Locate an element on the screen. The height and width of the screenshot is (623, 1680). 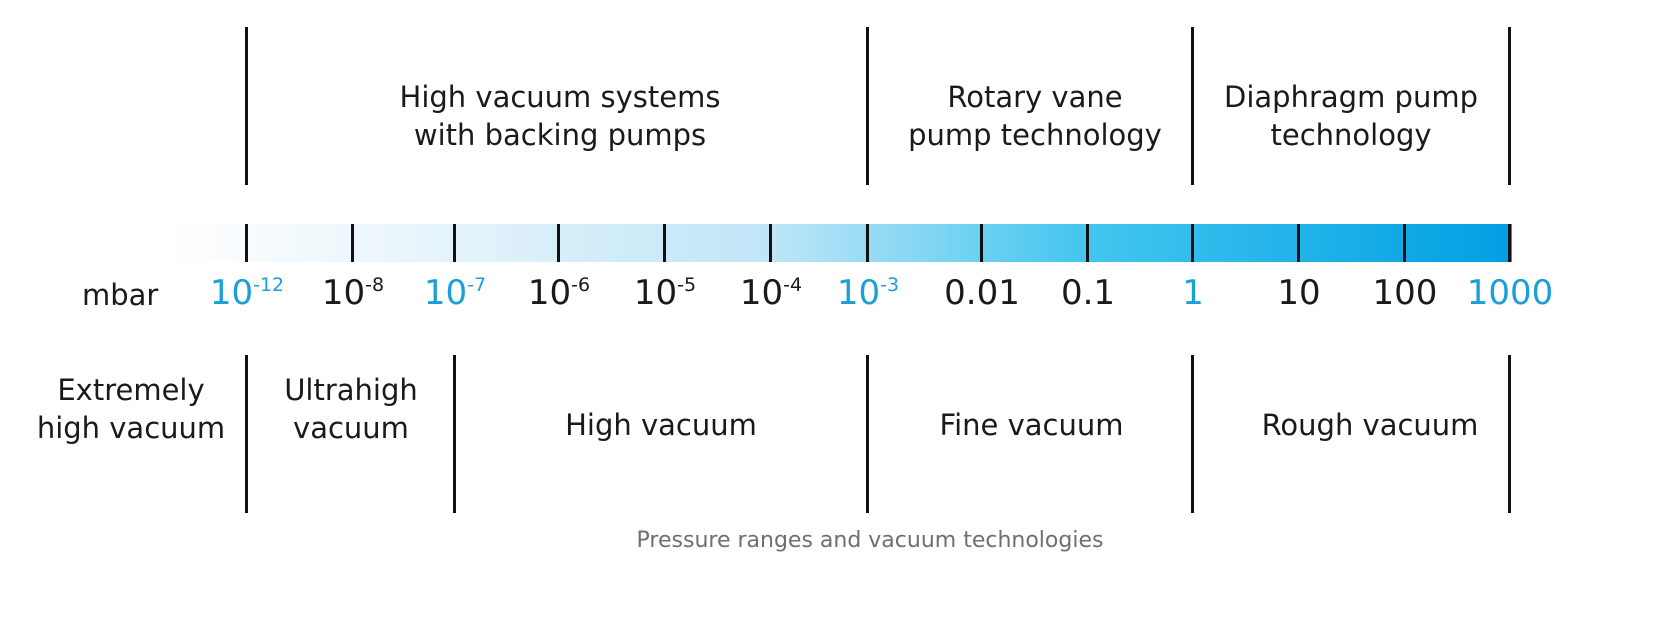
tech-label-high-vacuum-systems: High vacuum systems with backing pumps is located at coordinates (560, 116).